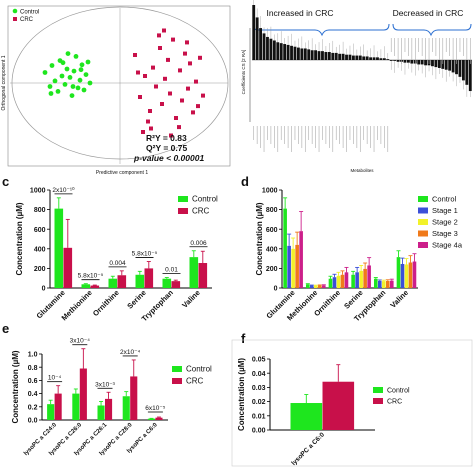 The width and height of the screenshot is (474, 469). Describe the element at coordinates (168, 158) in the screenshot. I see `stat-pvalue: p-value < 0.00001` at that location.